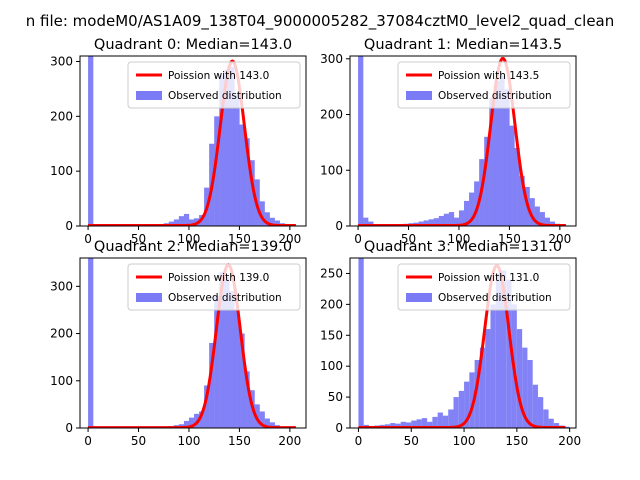  Describe the element at coordinates (488, 76) in the screenshot. I see `legend-fit-label: Poission with 143.5` at that location.